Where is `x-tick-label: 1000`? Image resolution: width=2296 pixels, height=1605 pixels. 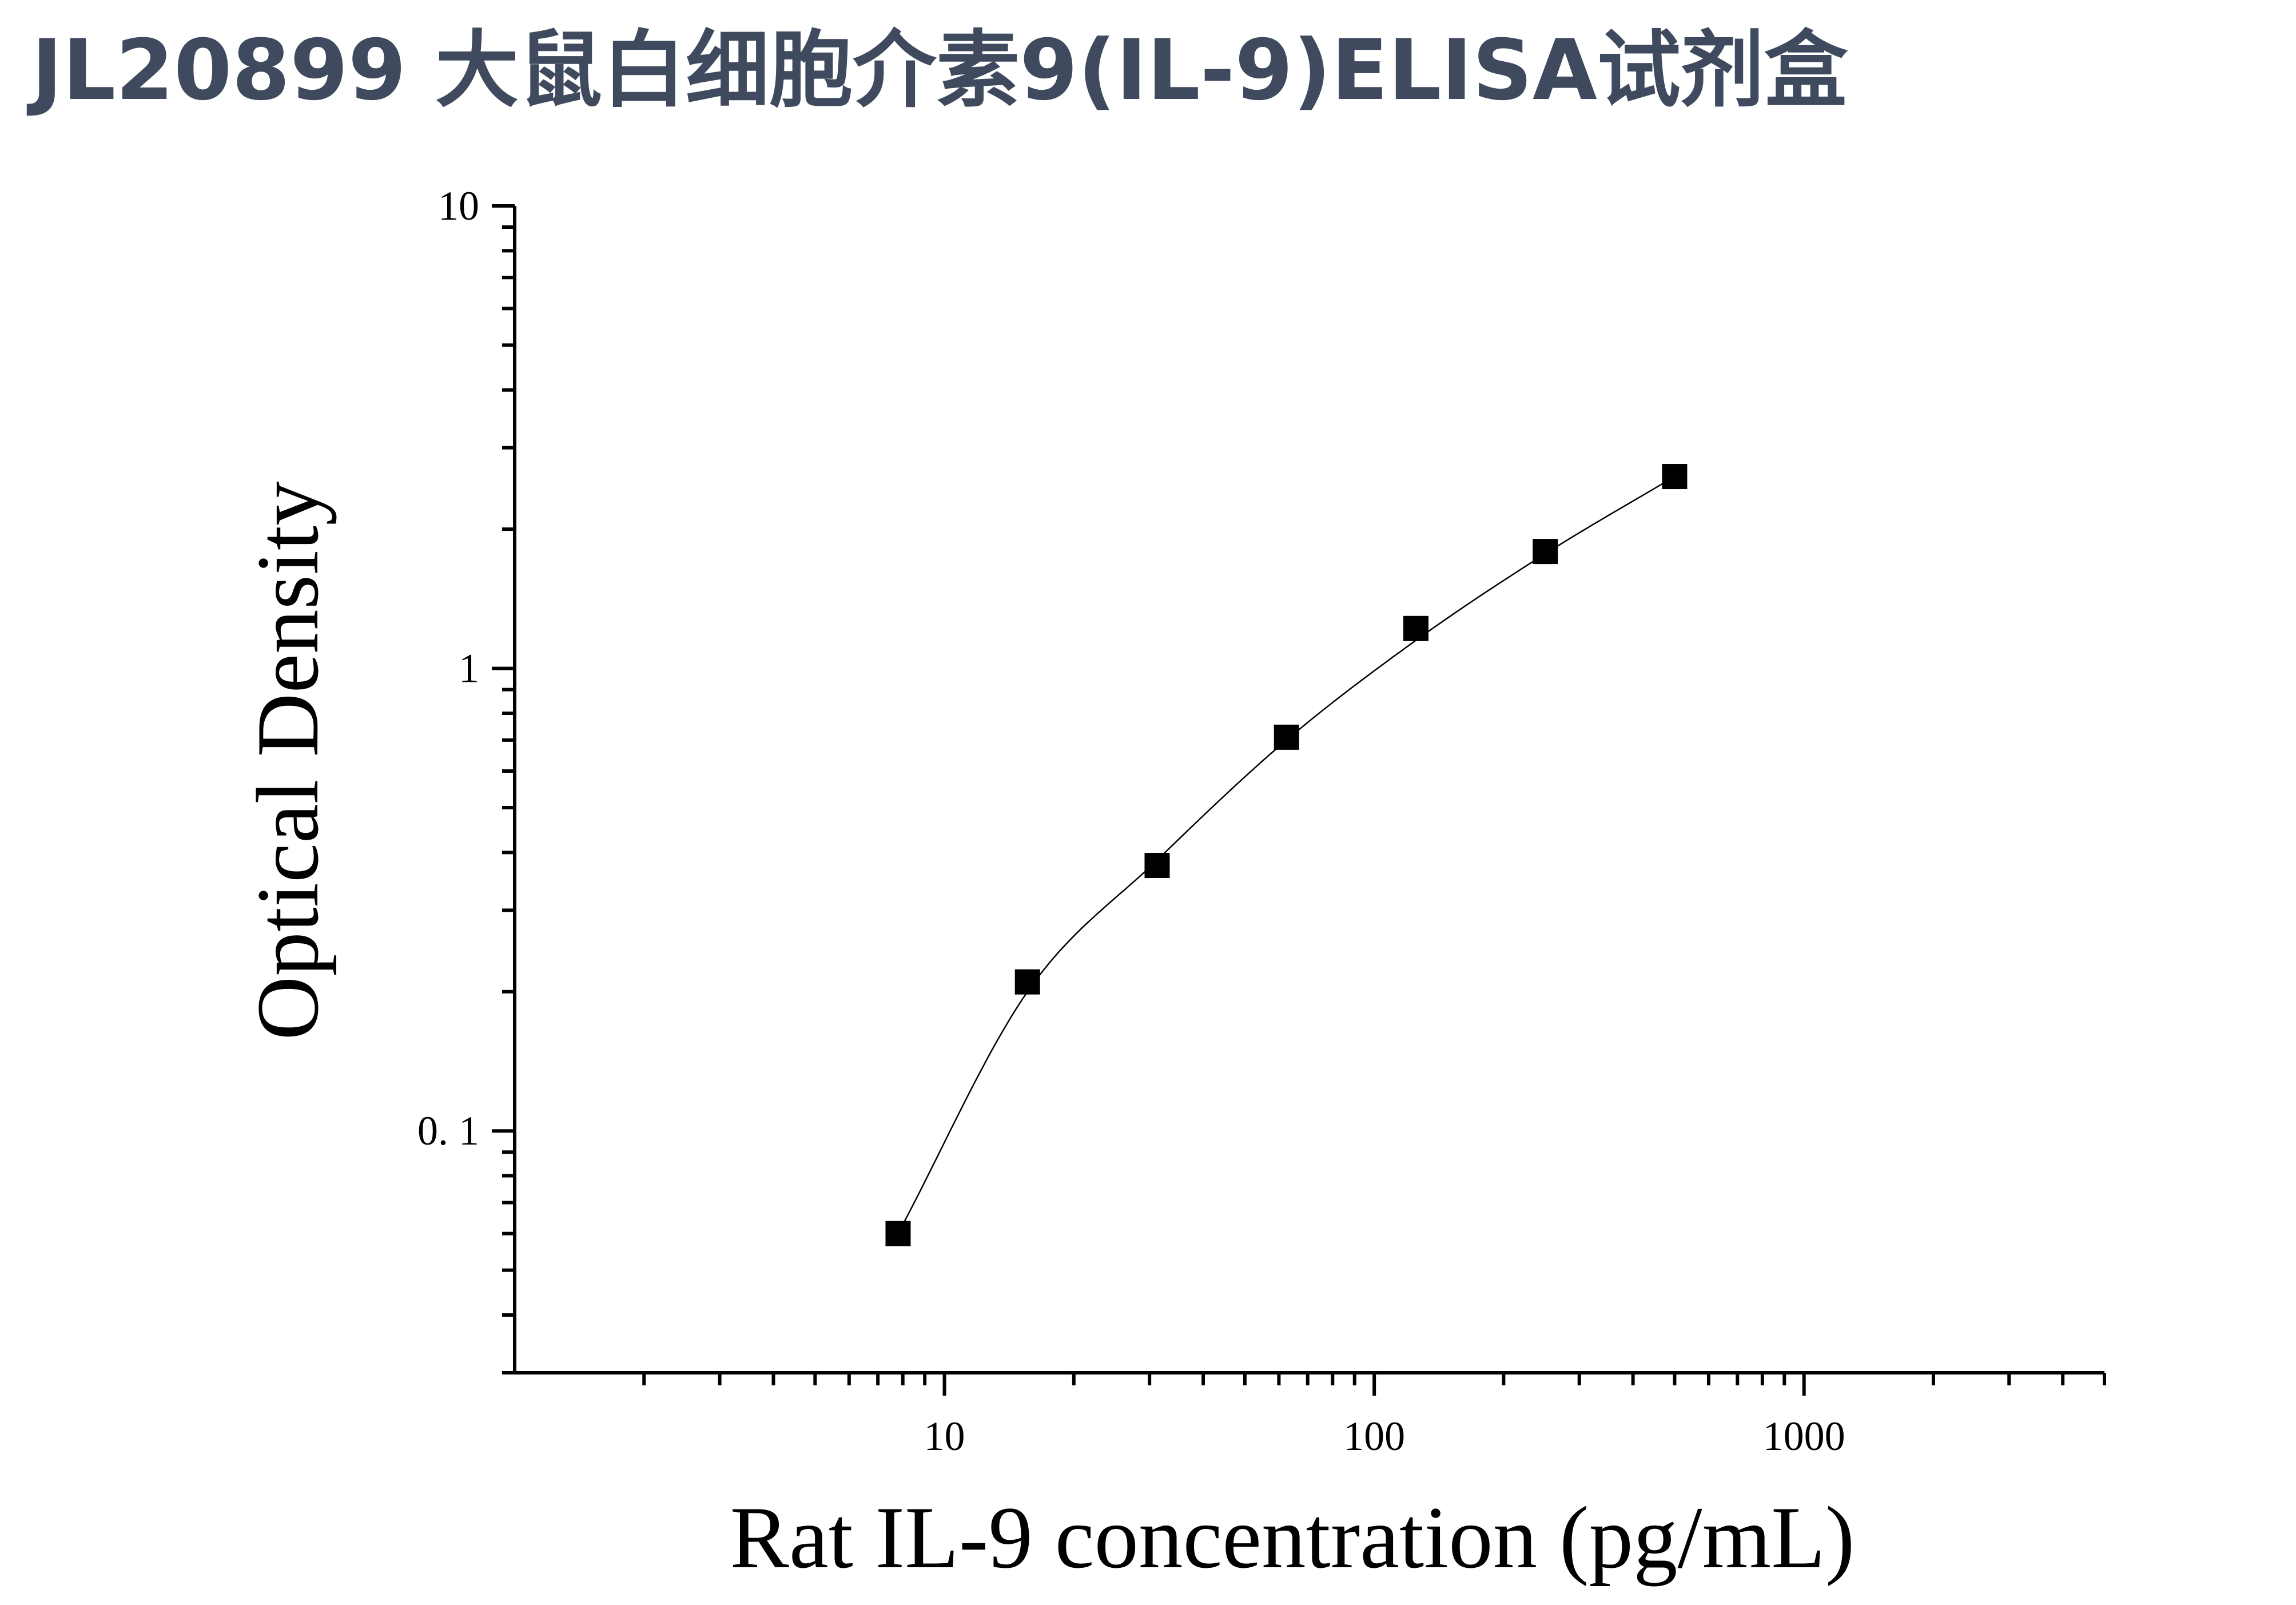 x-tick-label: 1000 is located at coordinates (1804, 1436).